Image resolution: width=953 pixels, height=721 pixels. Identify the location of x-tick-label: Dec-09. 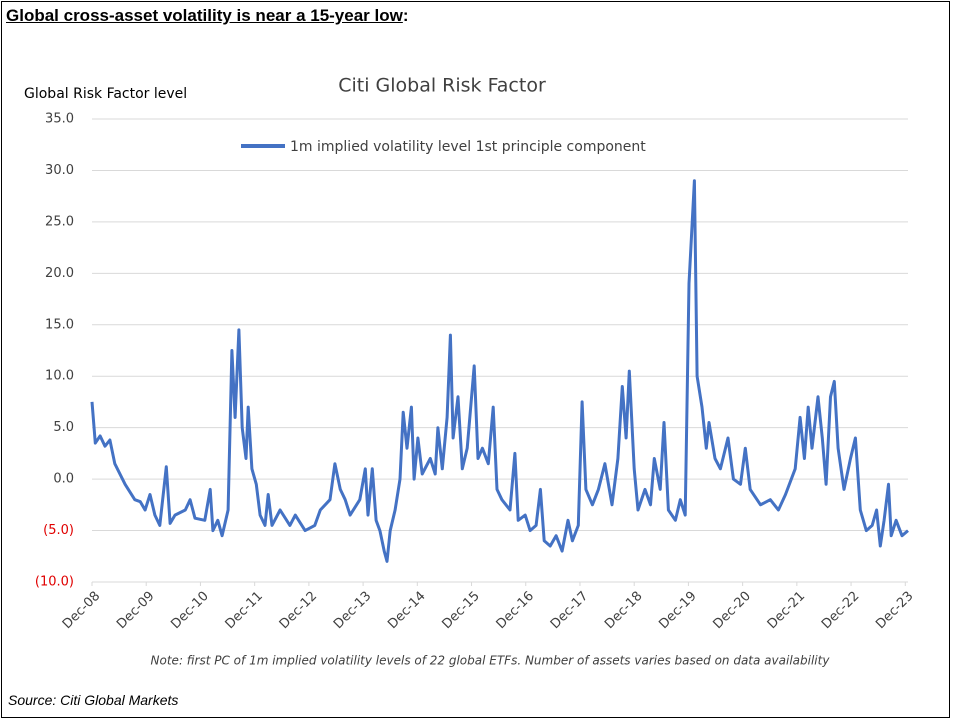
(135, 610).